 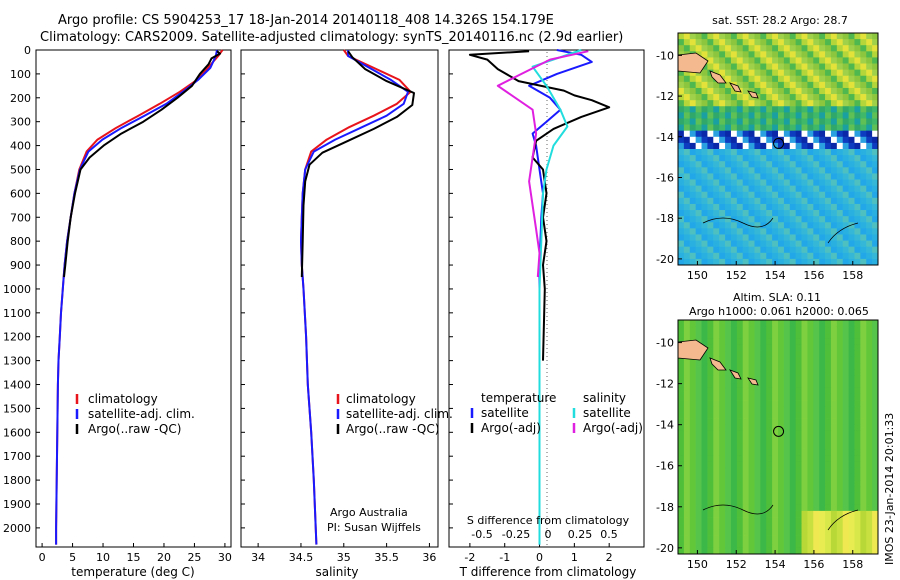 What do you see at coordinates (17, 528) in the screenshot?
I see `depth-tick-label: 2000` at bounding box center [17, 528].